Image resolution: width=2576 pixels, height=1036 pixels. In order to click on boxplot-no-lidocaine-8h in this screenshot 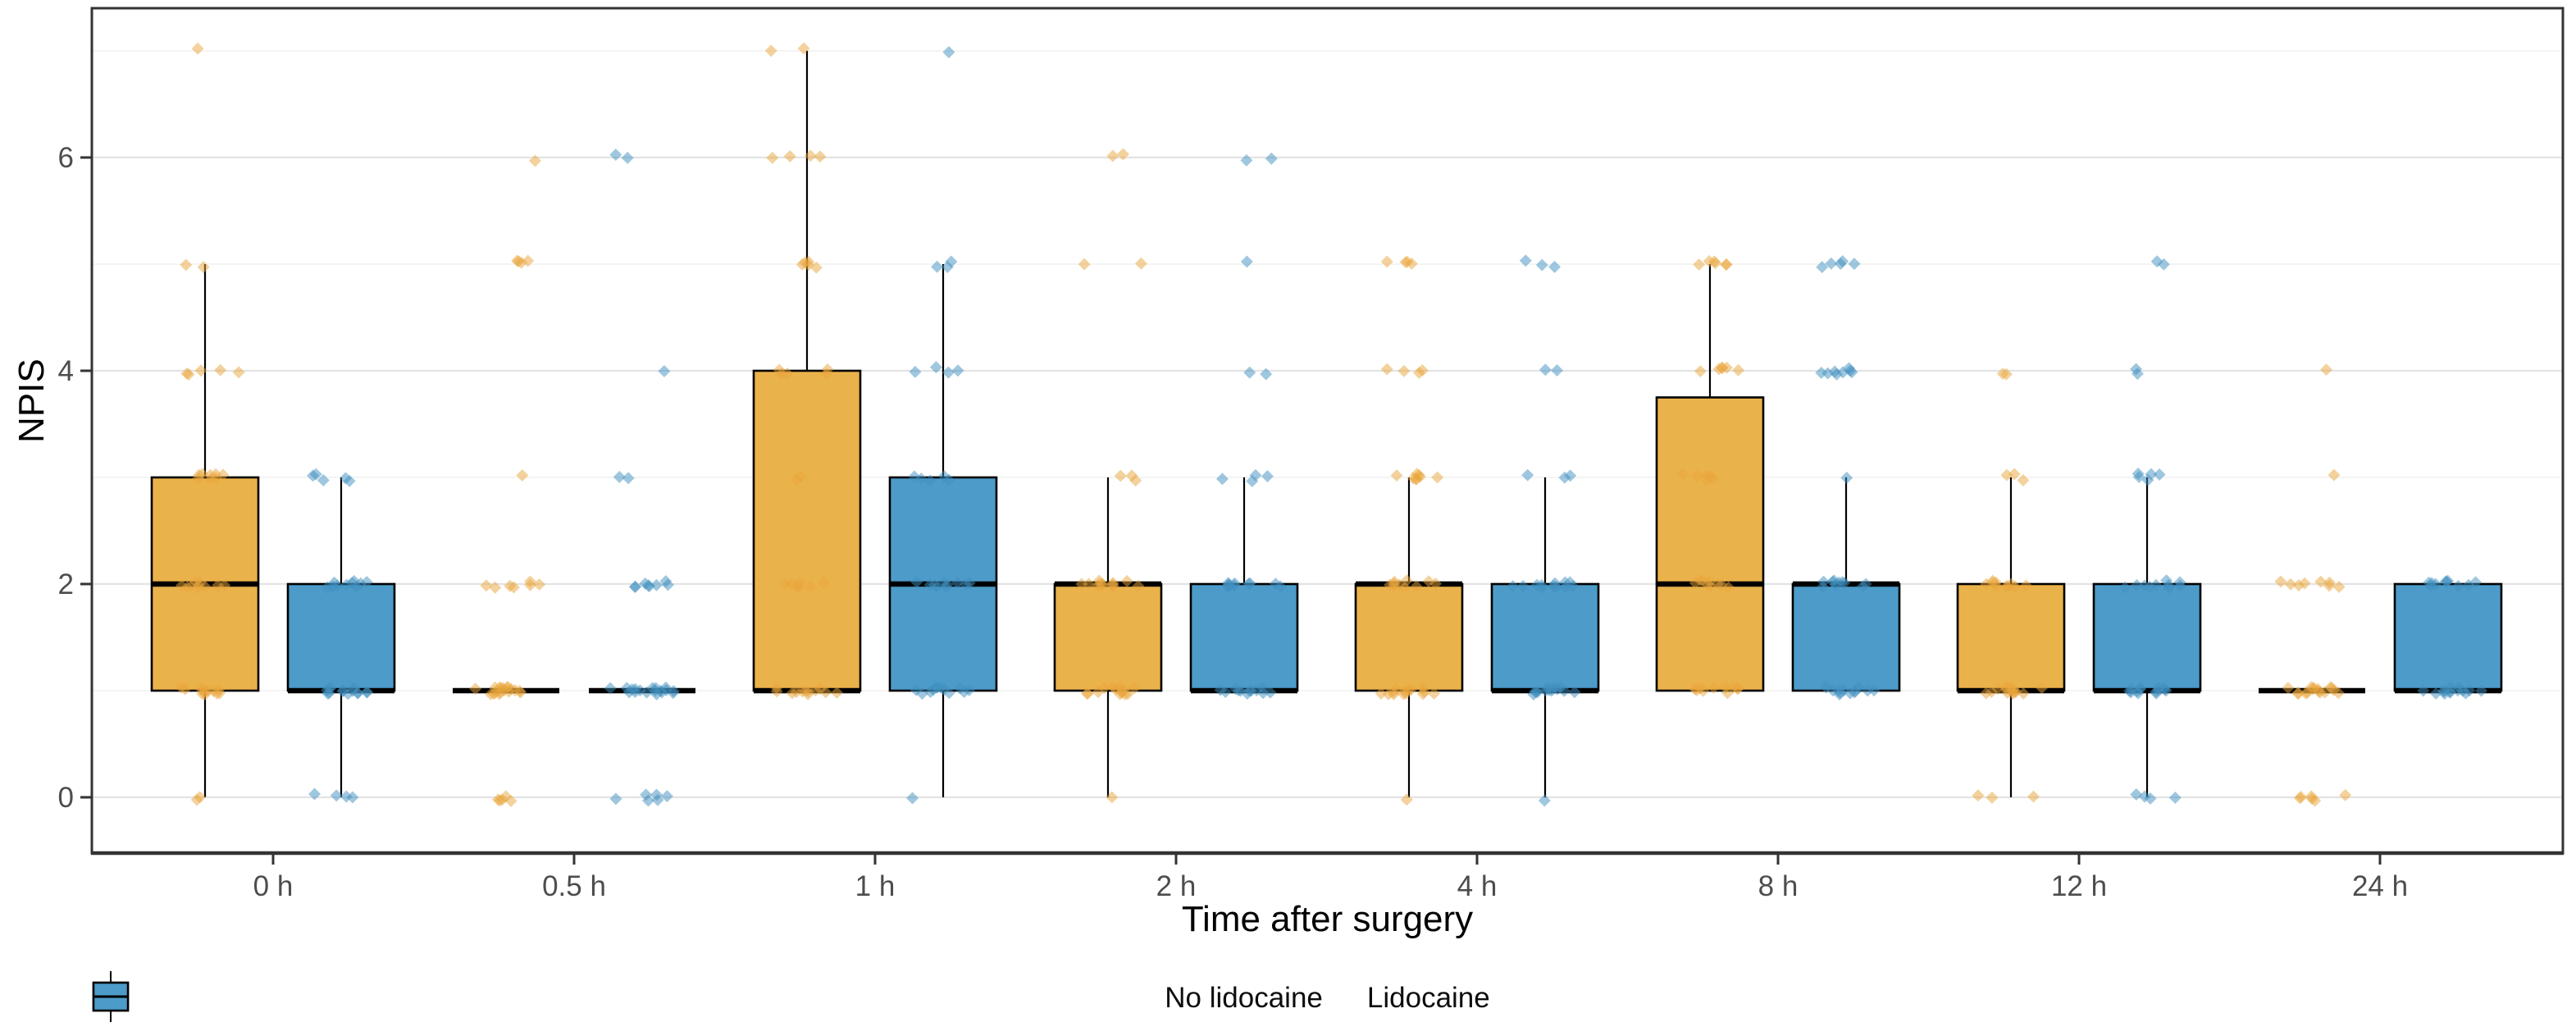, I will do `click(1710, 477)`.